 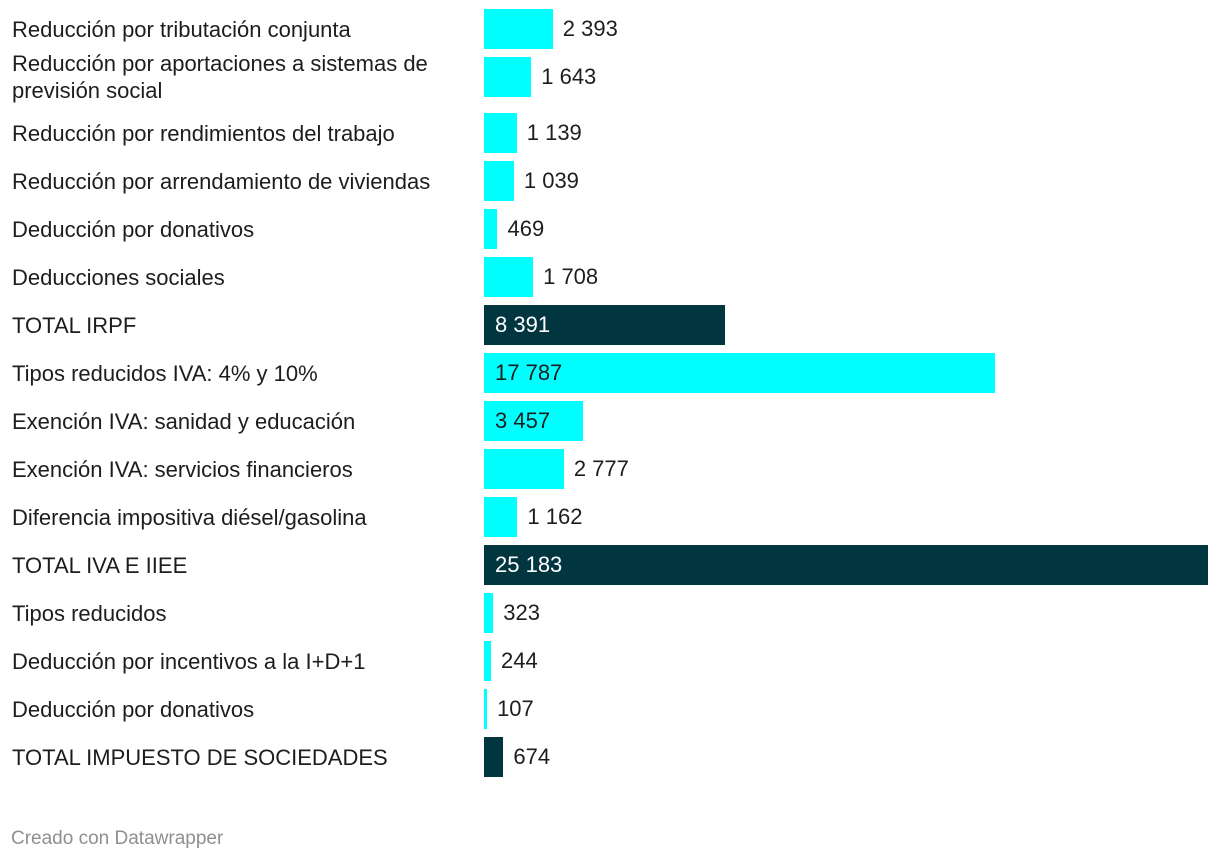 What do you see at coordinates (590, 28) in the screenshot?
I see `value-label: 2 393` at bounding box center [590, 28].